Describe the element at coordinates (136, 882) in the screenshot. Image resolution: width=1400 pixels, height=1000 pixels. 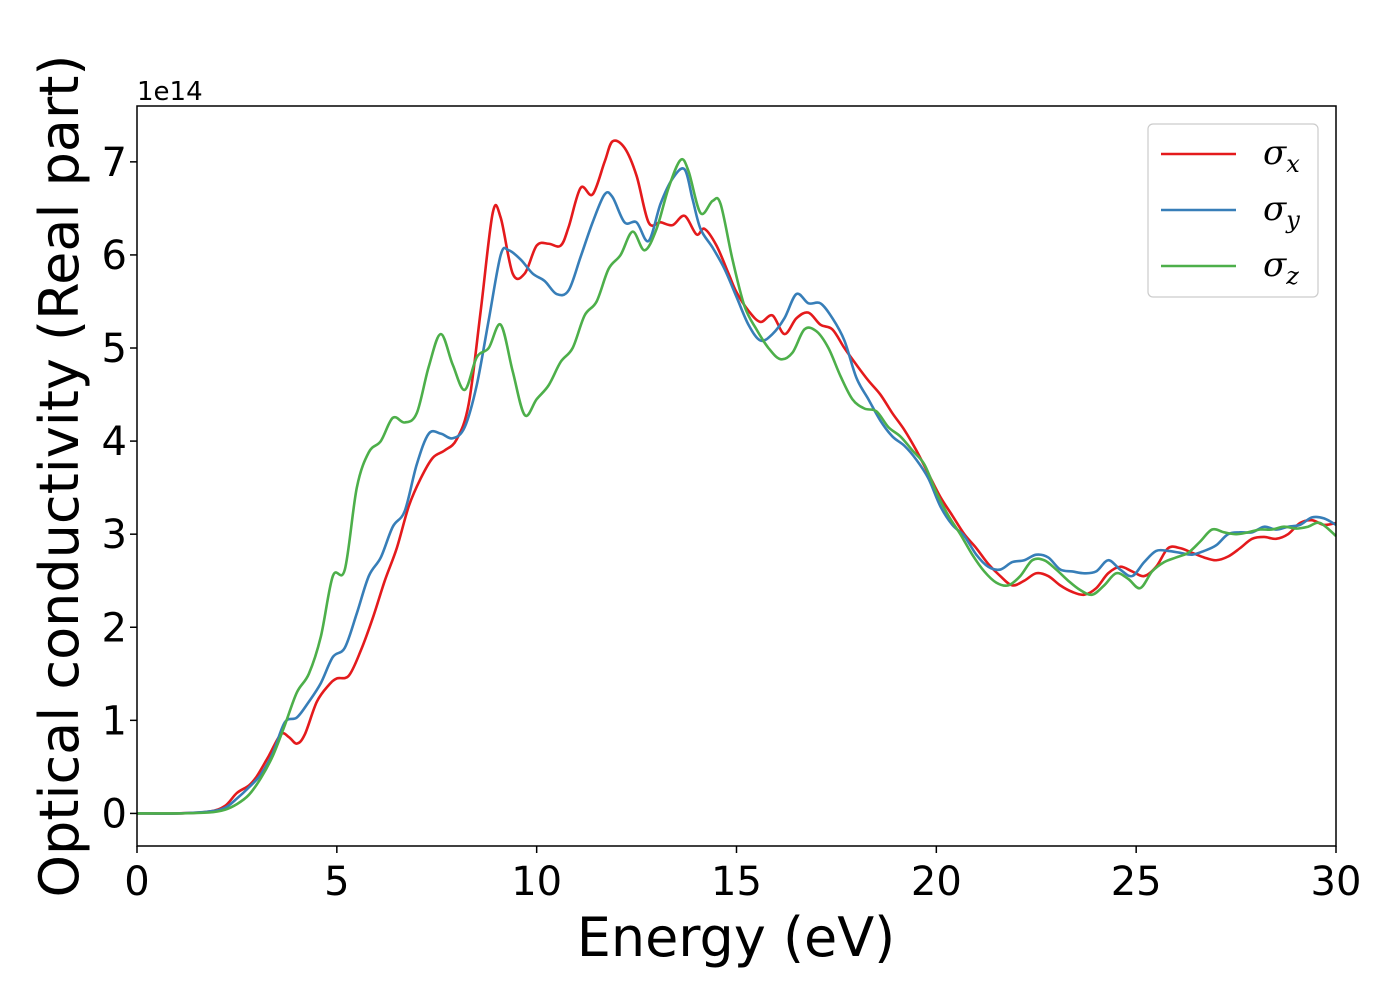
I see `x-tick-label: 0` at that location.